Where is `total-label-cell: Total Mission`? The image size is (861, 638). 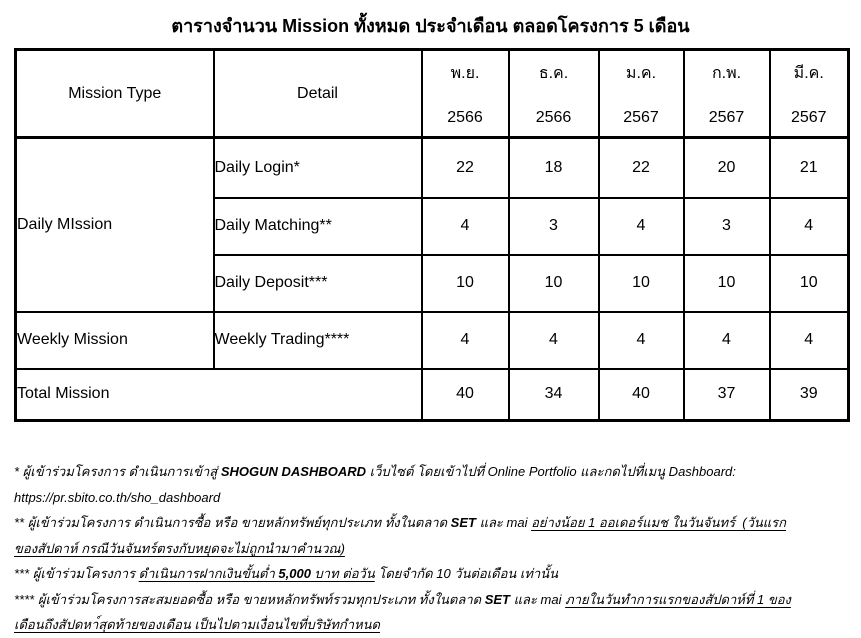 total-label-cell: Total Mission is located at coordinates (218, 394).